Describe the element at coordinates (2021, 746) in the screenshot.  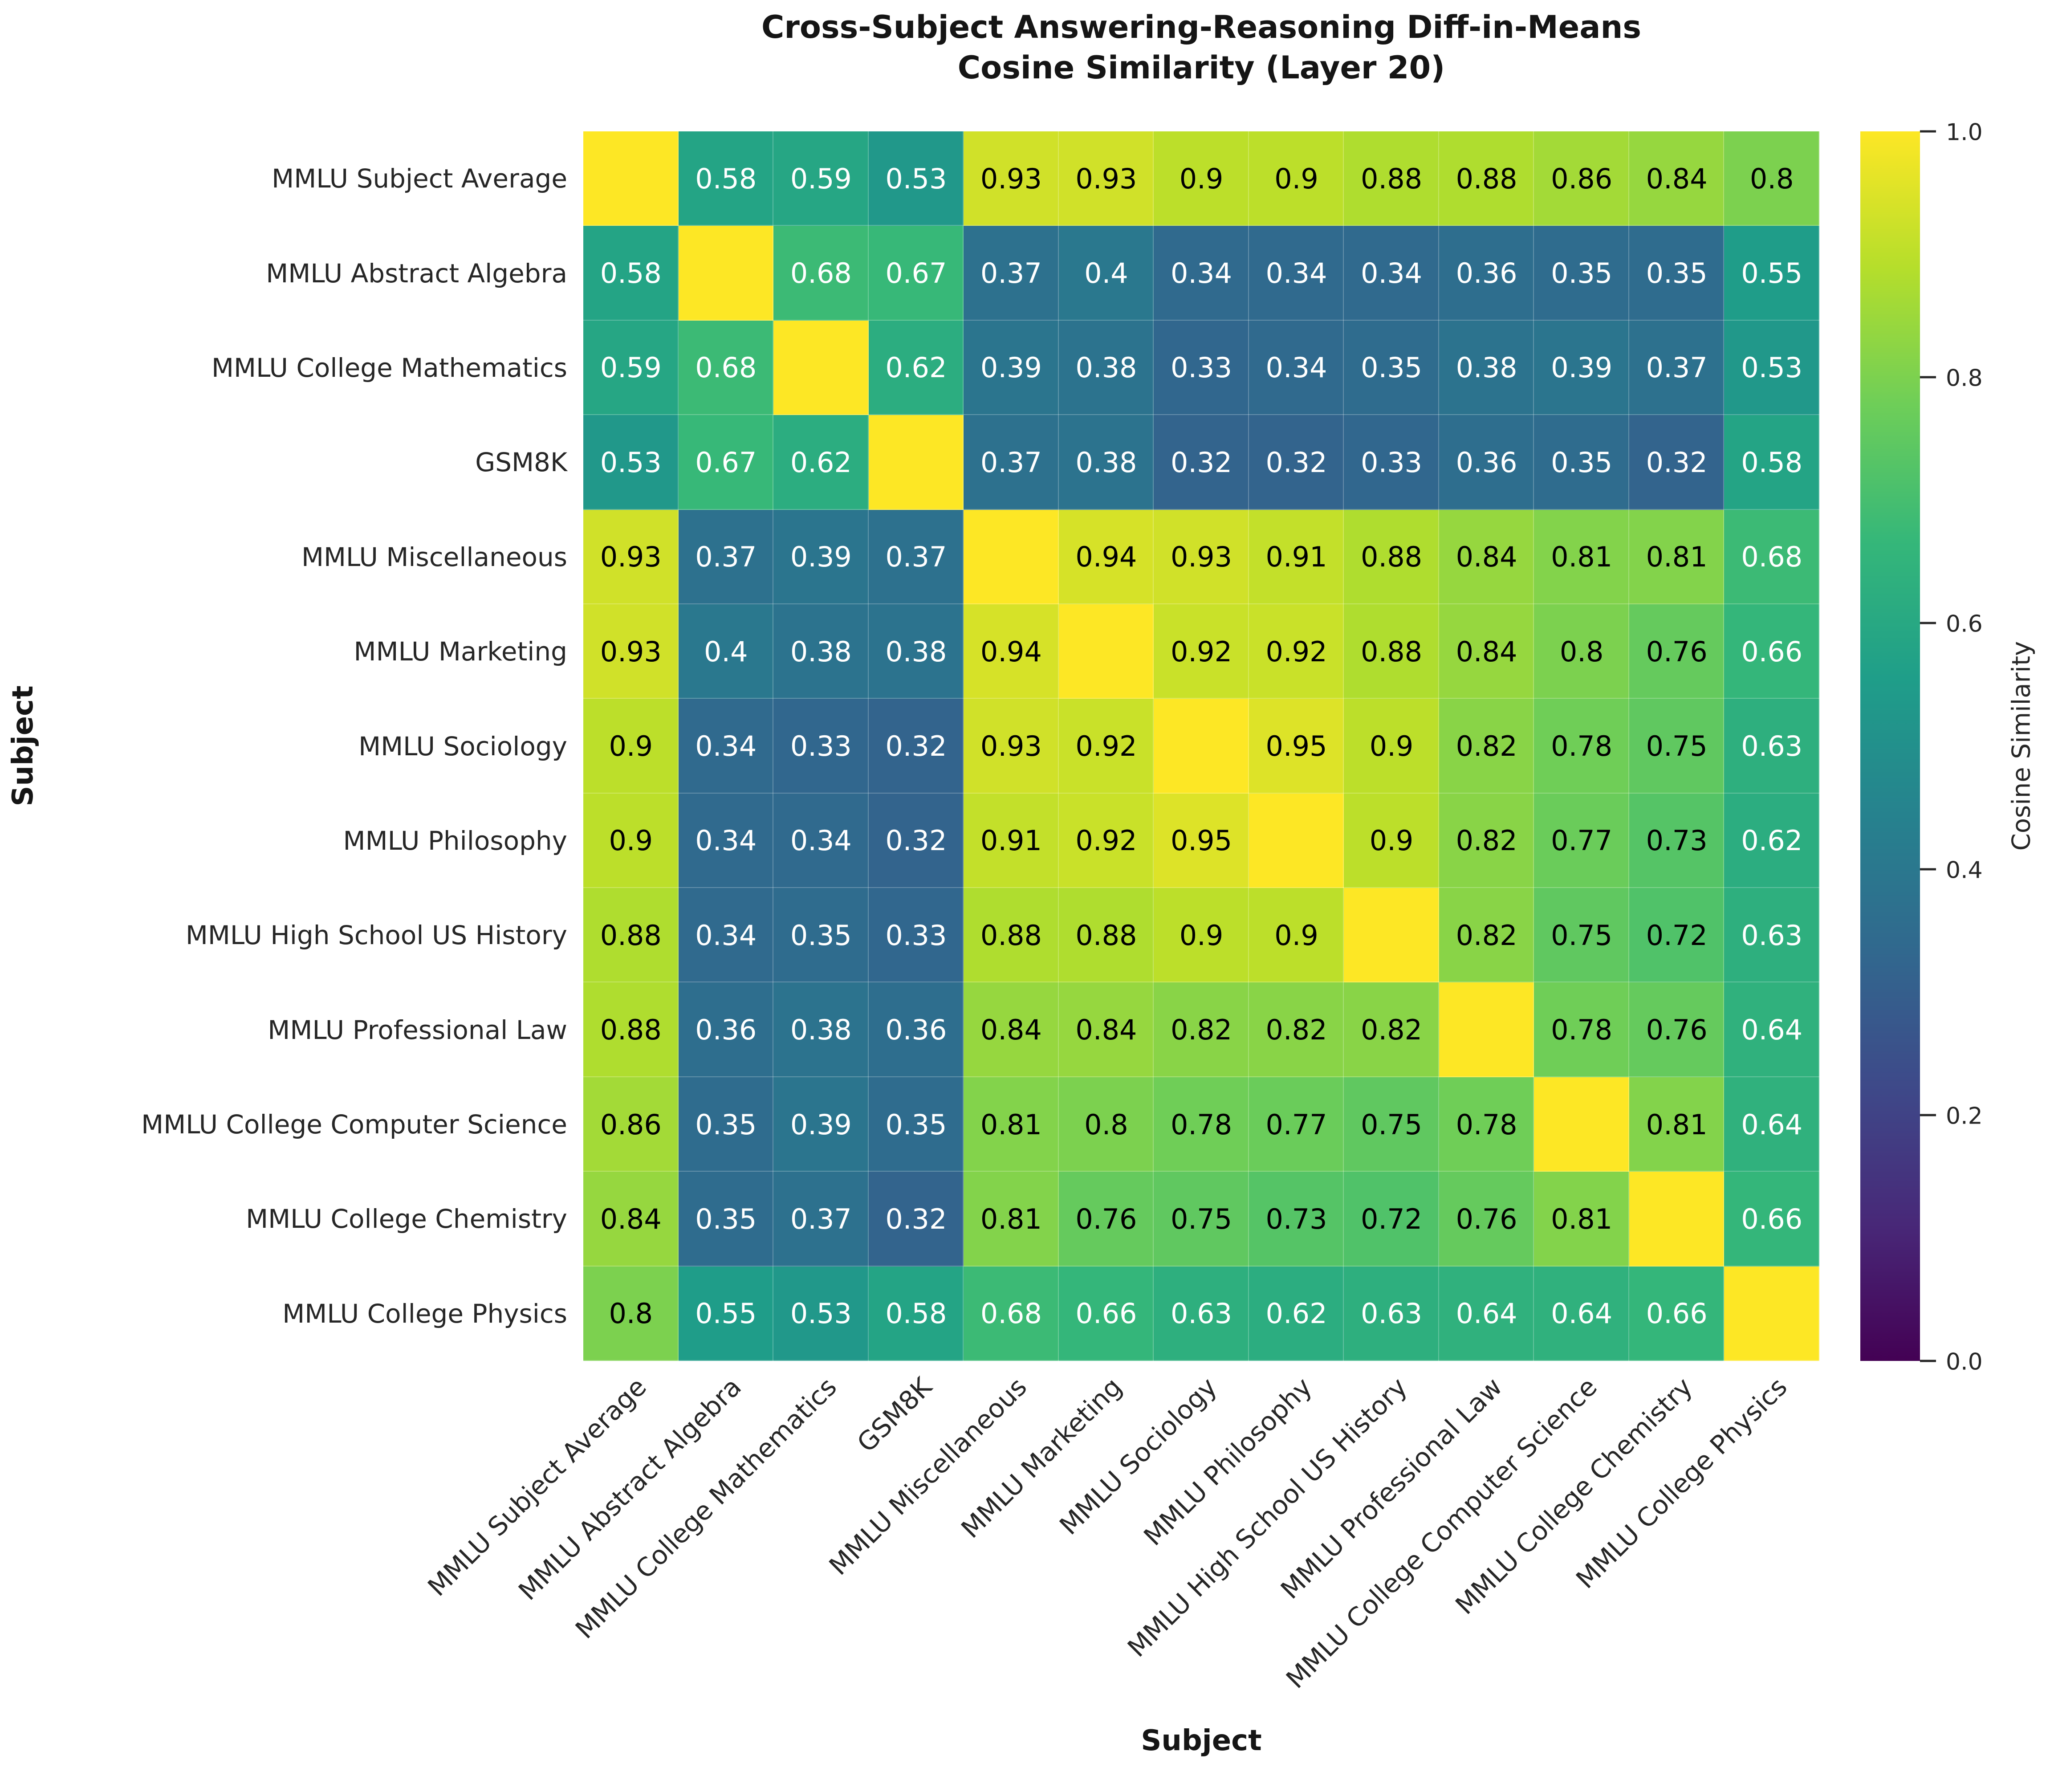
I see `colorbar-label: Cosine Similarity` at that location.